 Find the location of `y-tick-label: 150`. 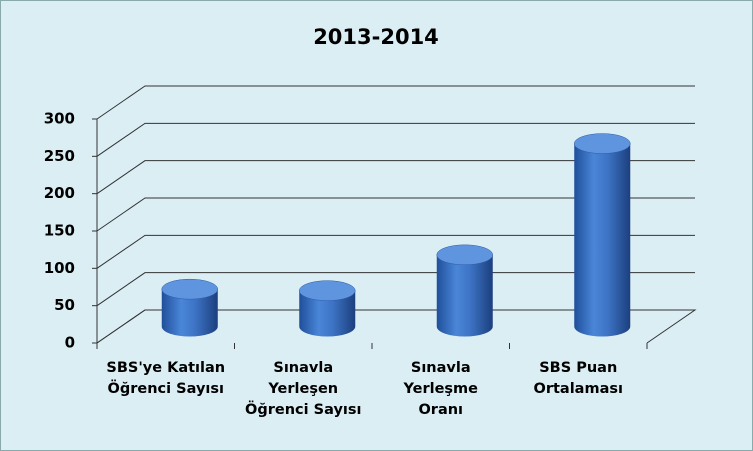

y-tick-label: 150 is located at coordinates (59, 231).